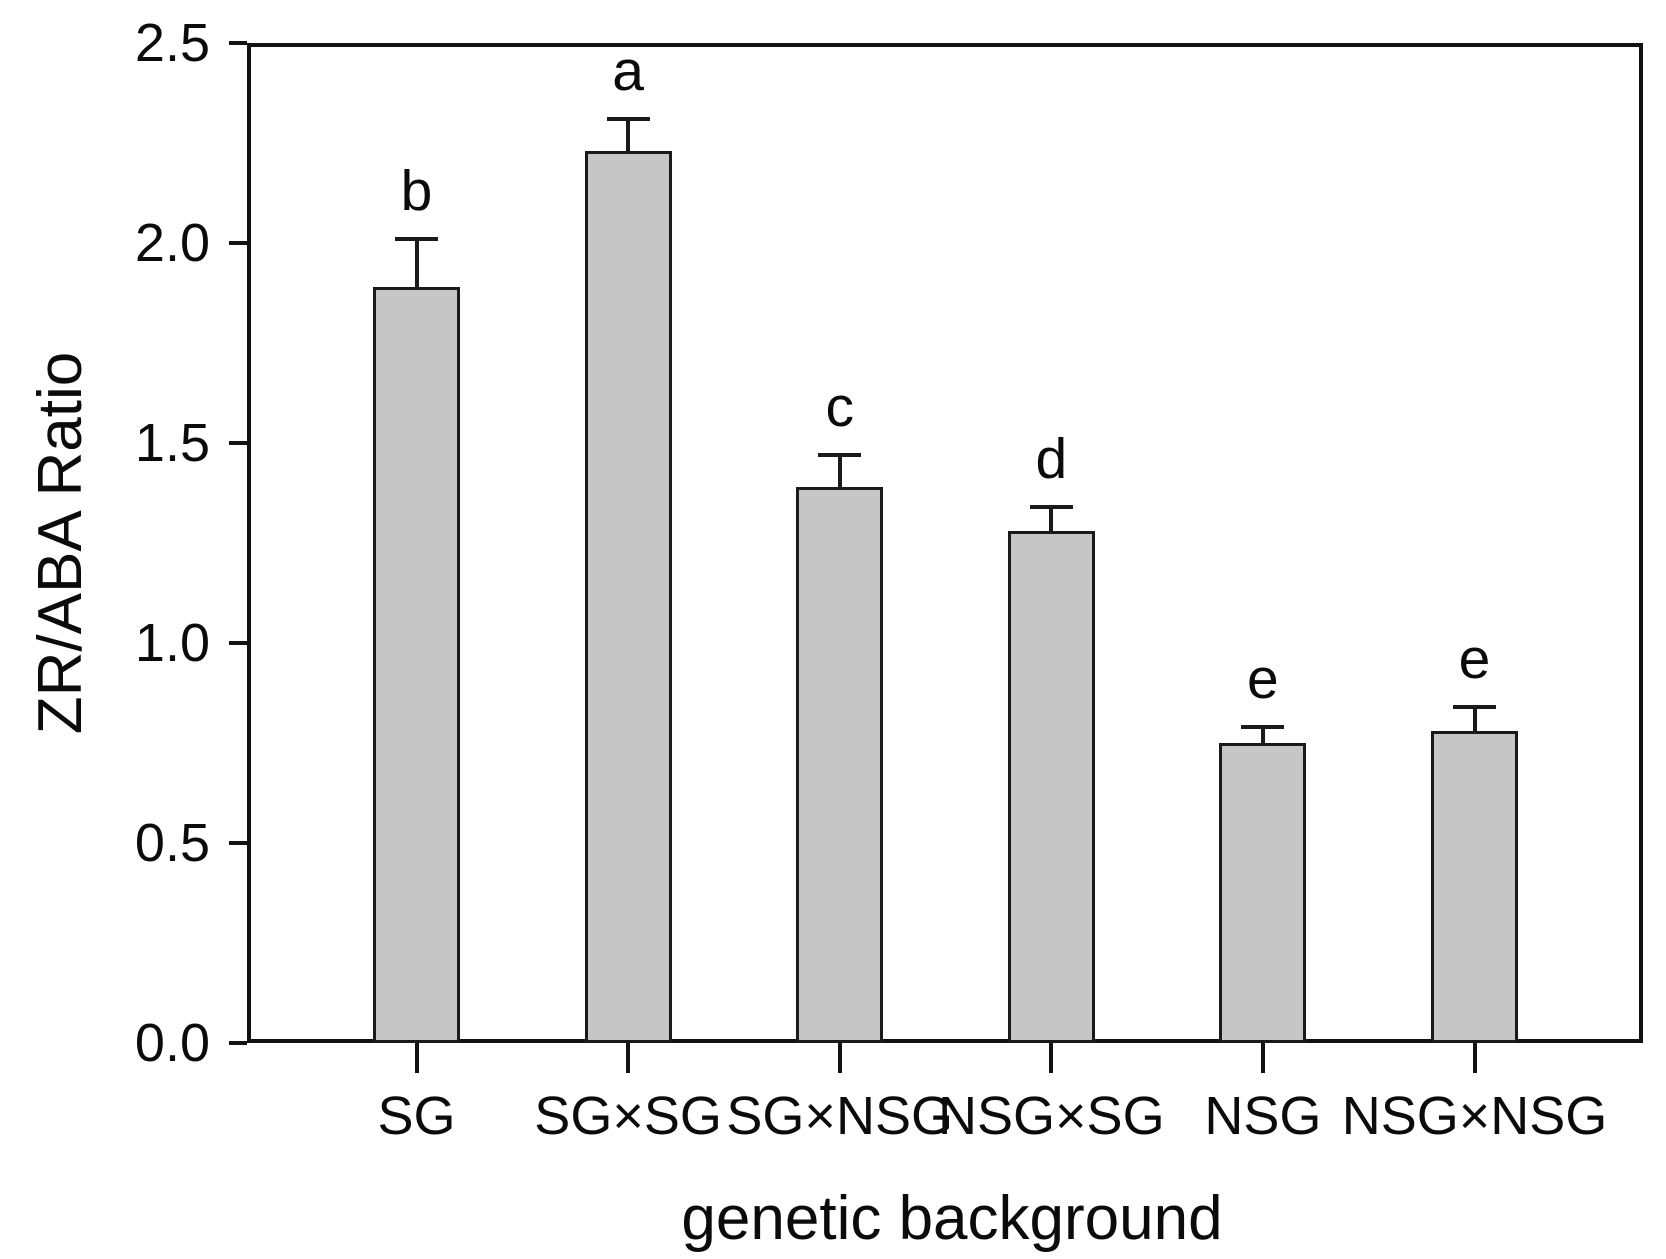  Describe the element at coordinates (1263, 1116) in the screenshot. I see `x-axis-tick-label: NSG` at that location.